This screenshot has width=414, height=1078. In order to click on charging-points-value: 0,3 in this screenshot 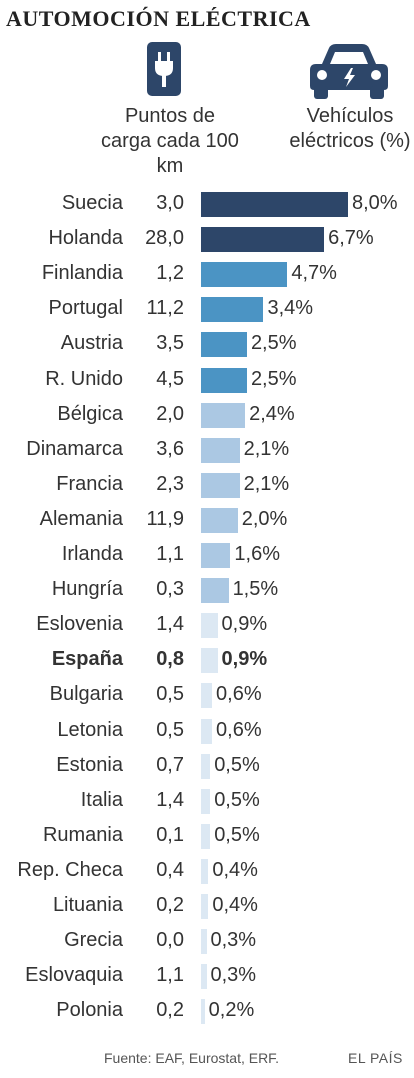, I will do `click(170, 589)`.